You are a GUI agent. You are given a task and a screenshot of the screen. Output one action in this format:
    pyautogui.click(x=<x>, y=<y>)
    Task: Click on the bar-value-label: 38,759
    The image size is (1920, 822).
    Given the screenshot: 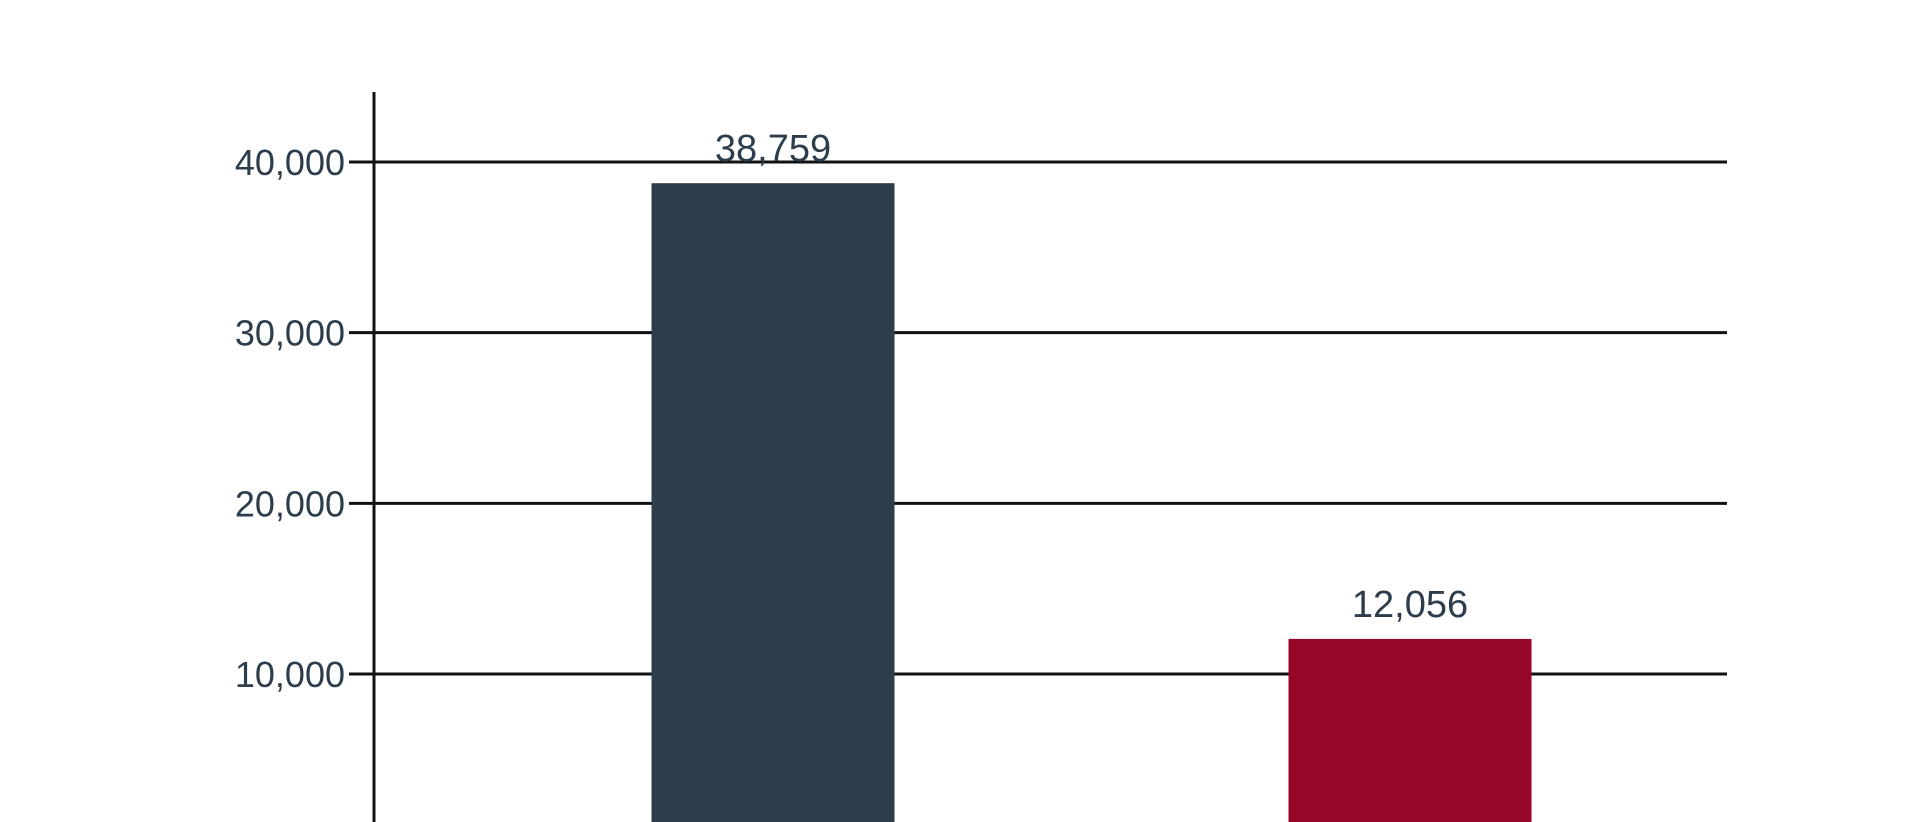 What is the action you would take?
    pyautogui.click(x=773, y=149)
    